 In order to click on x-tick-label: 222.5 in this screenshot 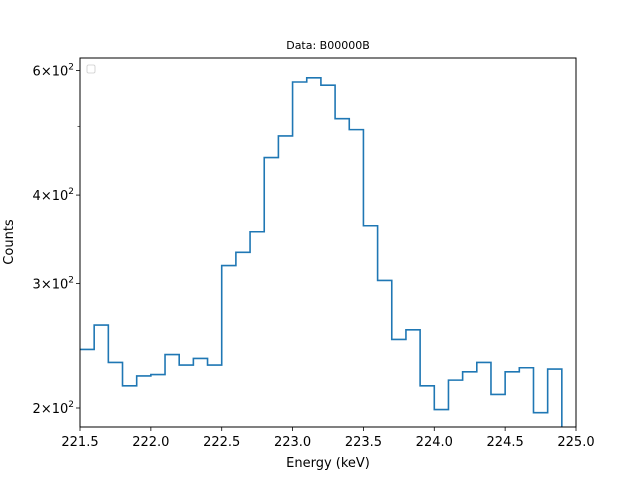, I will do `click(221, 442)`.